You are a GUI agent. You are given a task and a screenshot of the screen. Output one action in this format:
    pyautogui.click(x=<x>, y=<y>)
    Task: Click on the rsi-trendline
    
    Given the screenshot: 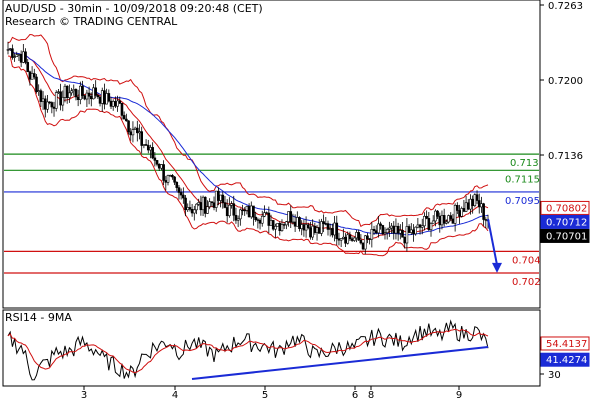 What is the action you would take?
    pyautogui.click(x=340, y=363)
    